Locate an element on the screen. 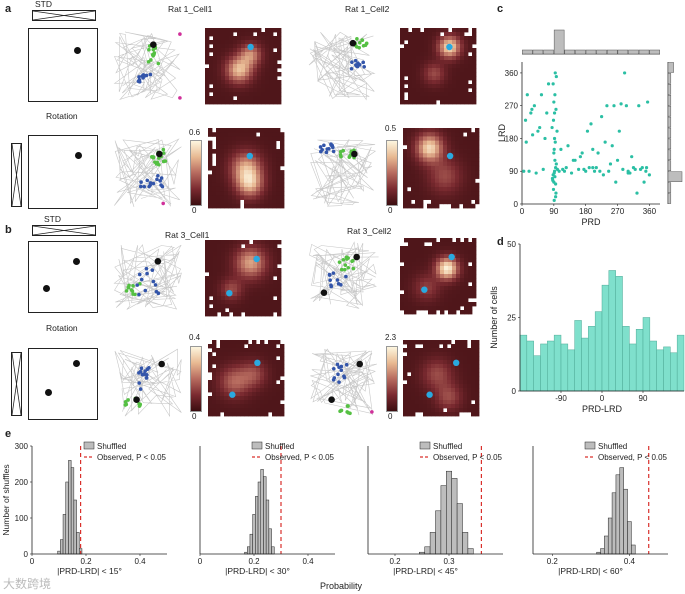 This screenshot has width=685, height=594. y-tick-label-d: 0 is located at coordinates (514, 391).